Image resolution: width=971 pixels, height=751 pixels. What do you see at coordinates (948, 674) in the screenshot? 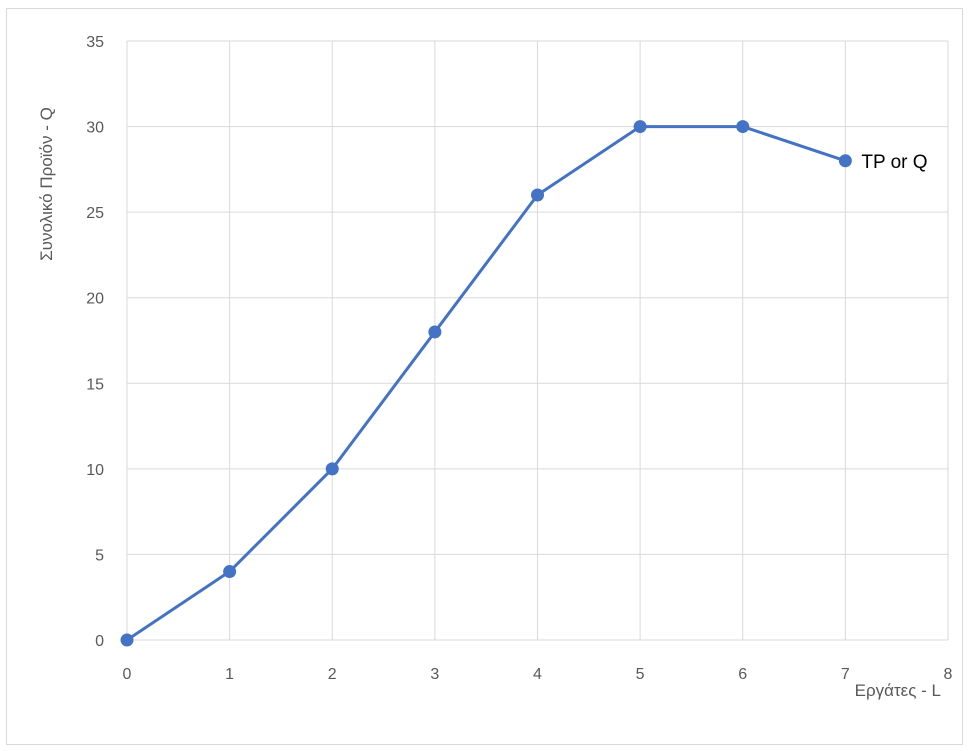
I see `x-tick-label-8: 8` at bounding box center [948, 674].